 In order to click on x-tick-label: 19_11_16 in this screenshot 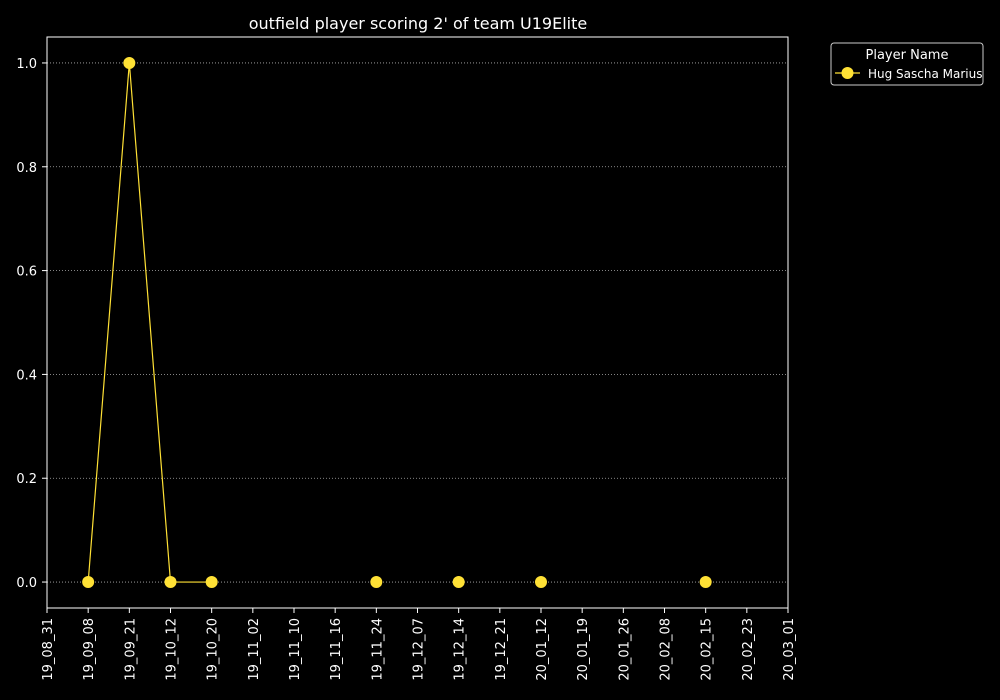, I will do `click(336, 649)`.